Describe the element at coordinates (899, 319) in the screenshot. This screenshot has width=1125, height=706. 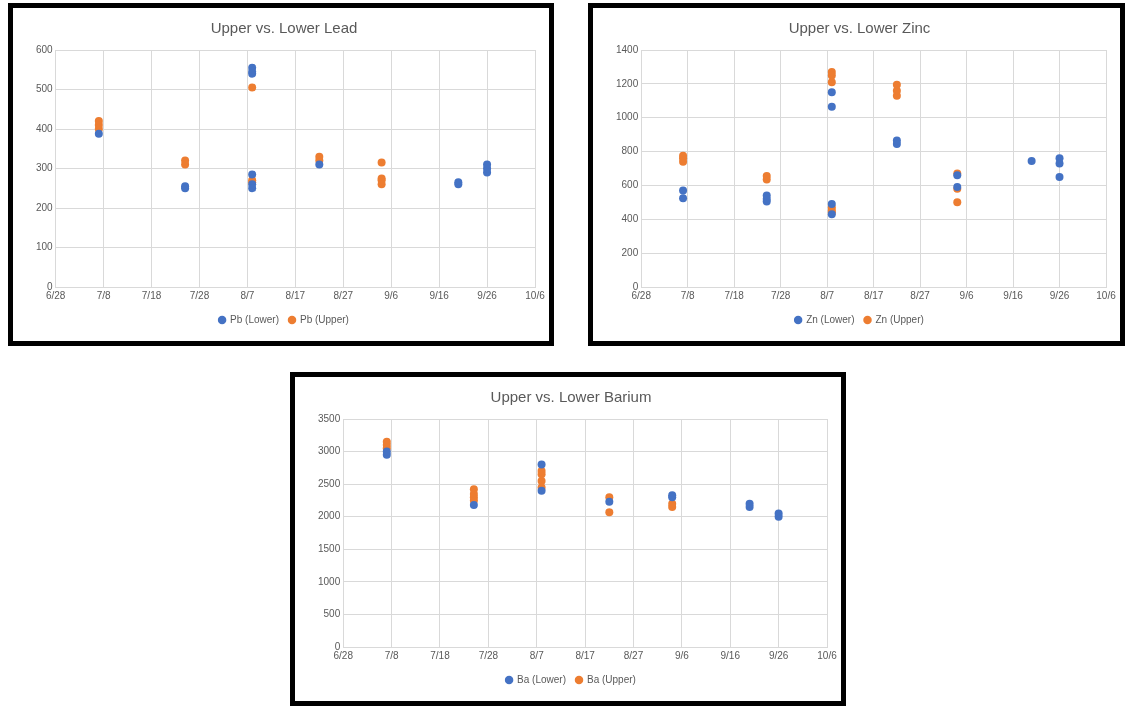
I see `legend-label: Zn (Upper)` at that location.